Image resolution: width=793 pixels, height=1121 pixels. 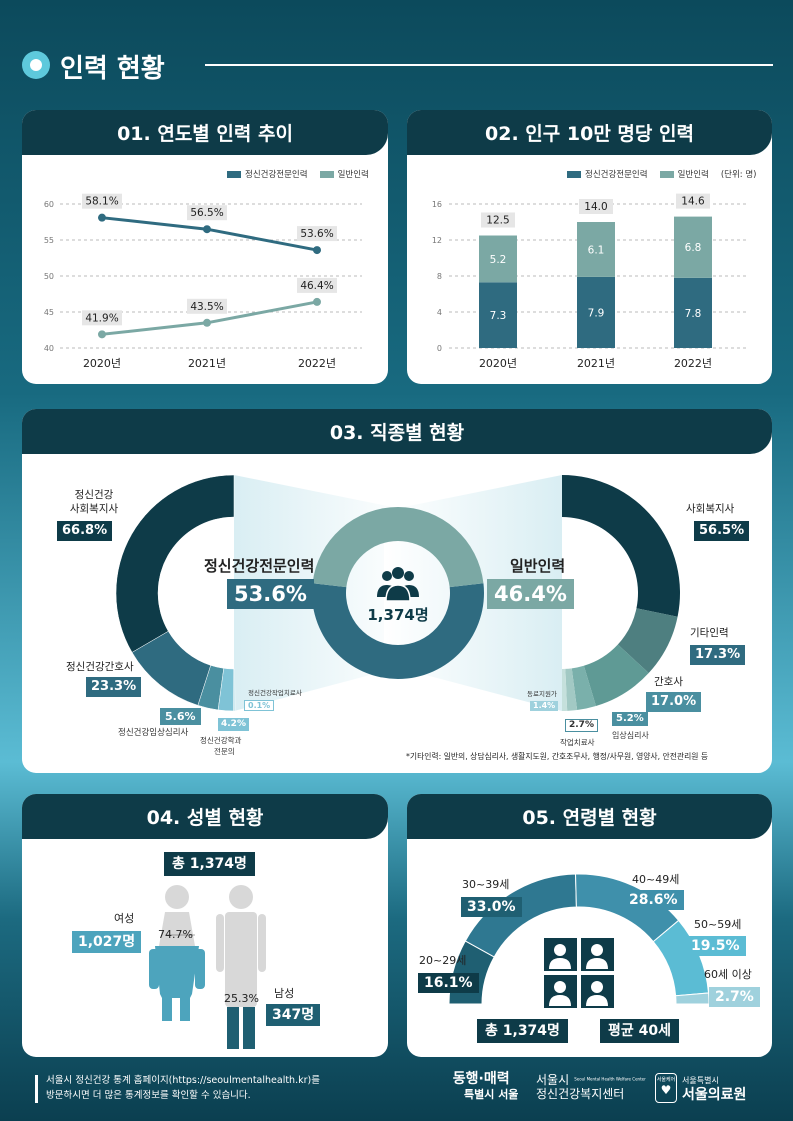 I want to click on age-icons, so click(x=579, y=973).